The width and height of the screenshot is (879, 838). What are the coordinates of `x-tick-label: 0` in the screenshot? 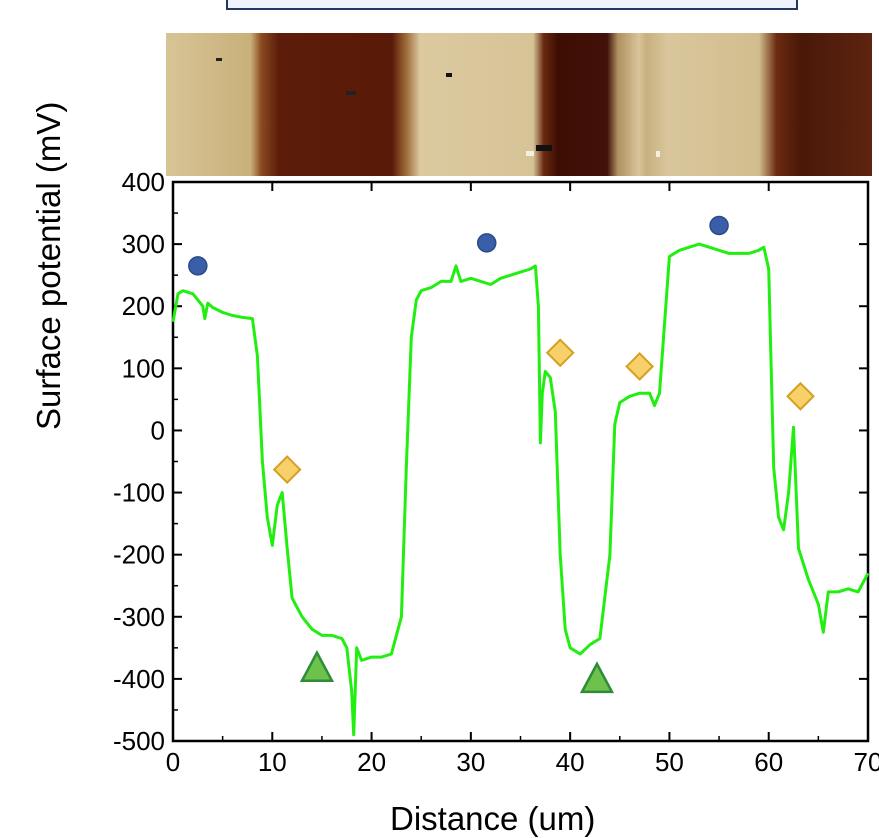 It's located at (173, 762).